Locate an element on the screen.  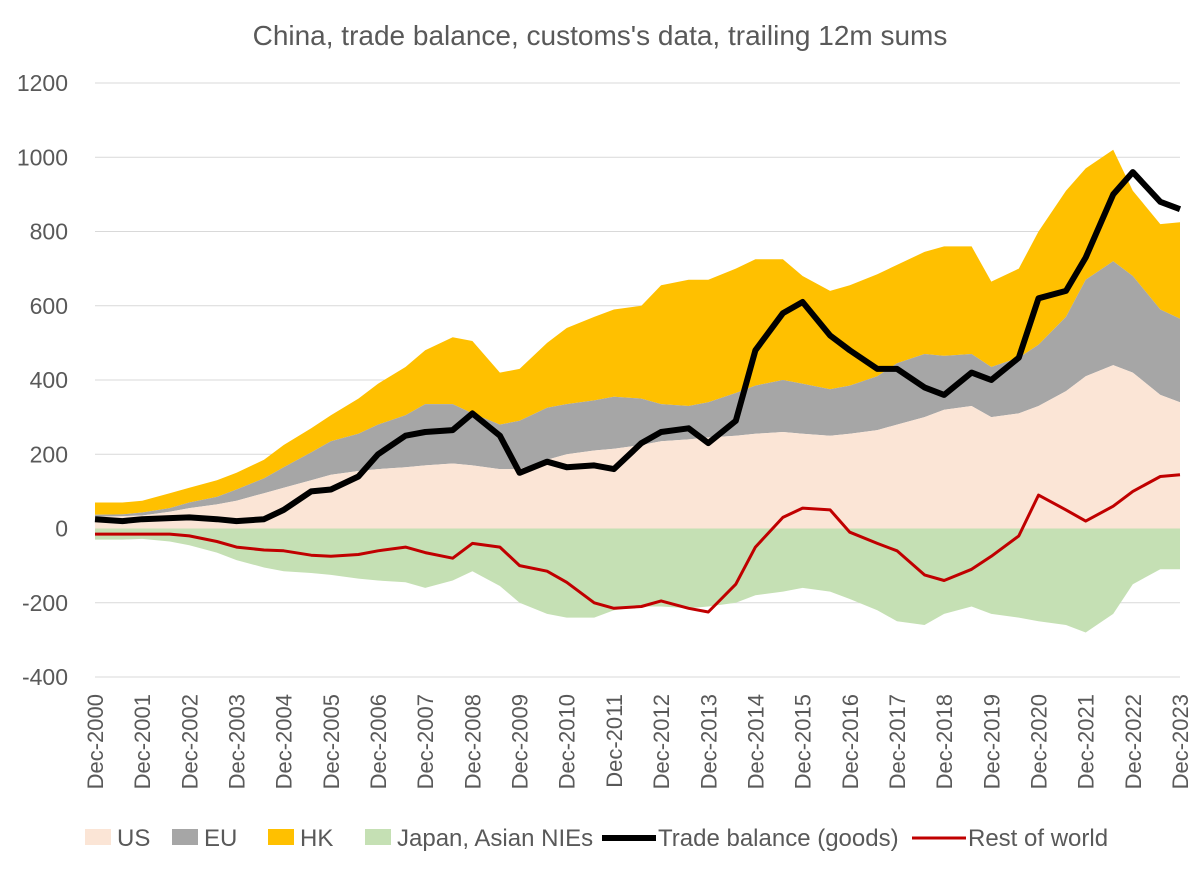
x-tick-label: Dec-2016 is located at coordinates (850, 741).